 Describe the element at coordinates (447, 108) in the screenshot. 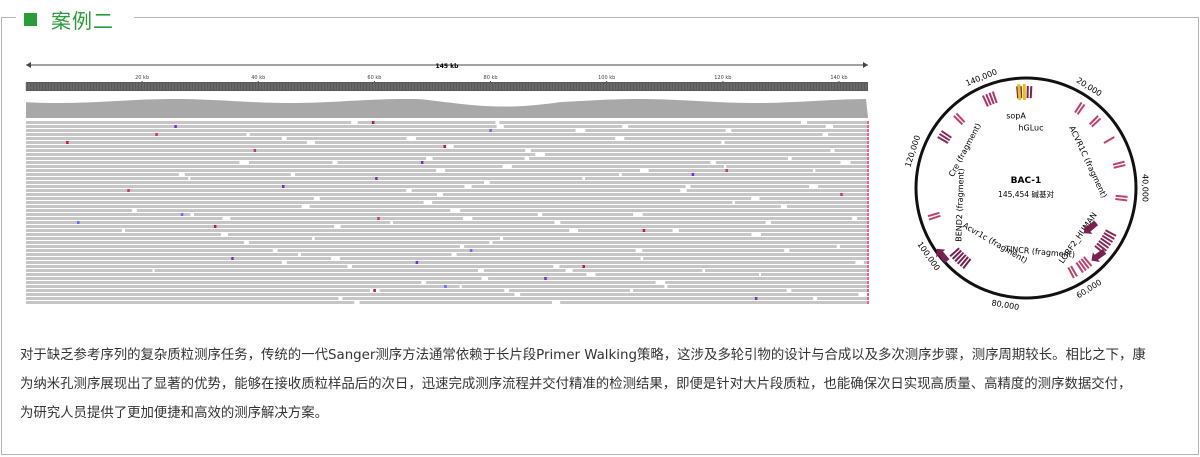

I see `coverage` at that location.